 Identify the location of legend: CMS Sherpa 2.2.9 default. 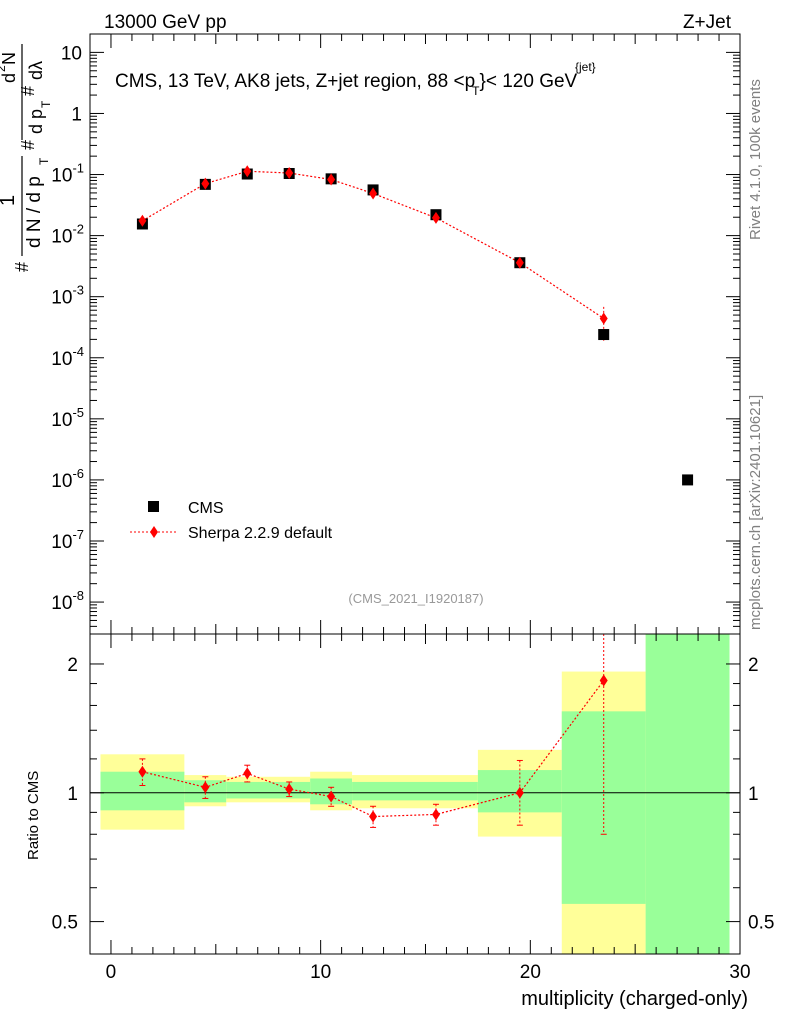
(231, 521).